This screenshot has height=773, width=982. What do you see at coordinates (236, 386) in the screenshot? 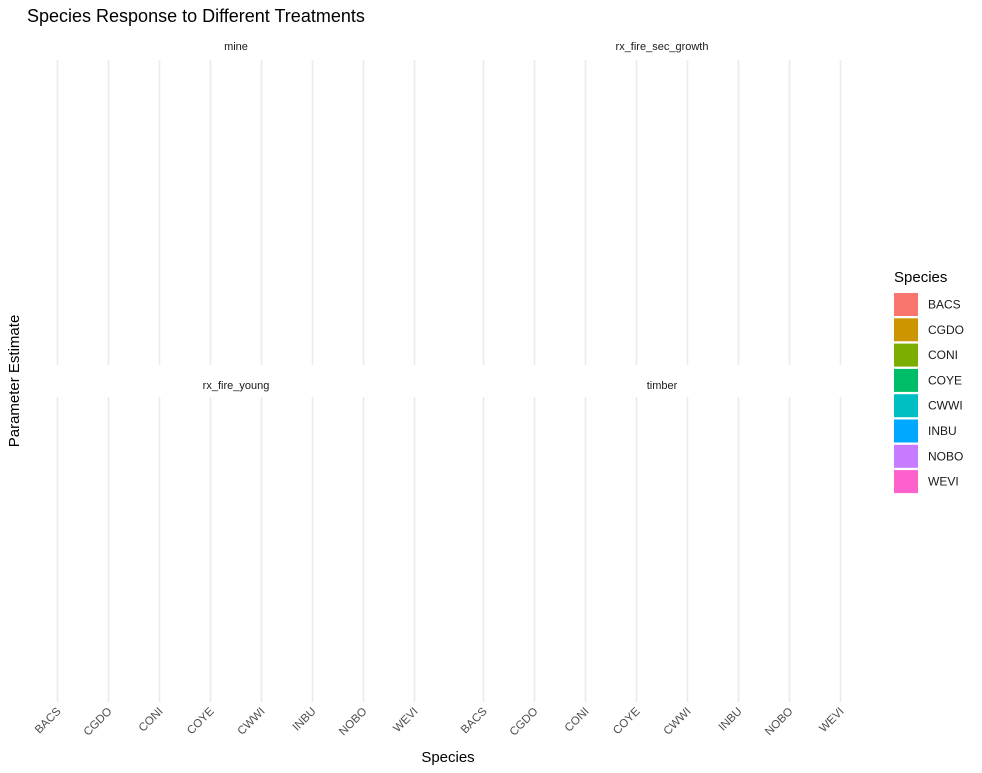
I see `facet-strip-label: rx_fire_young` at bounding box center [236, 386].